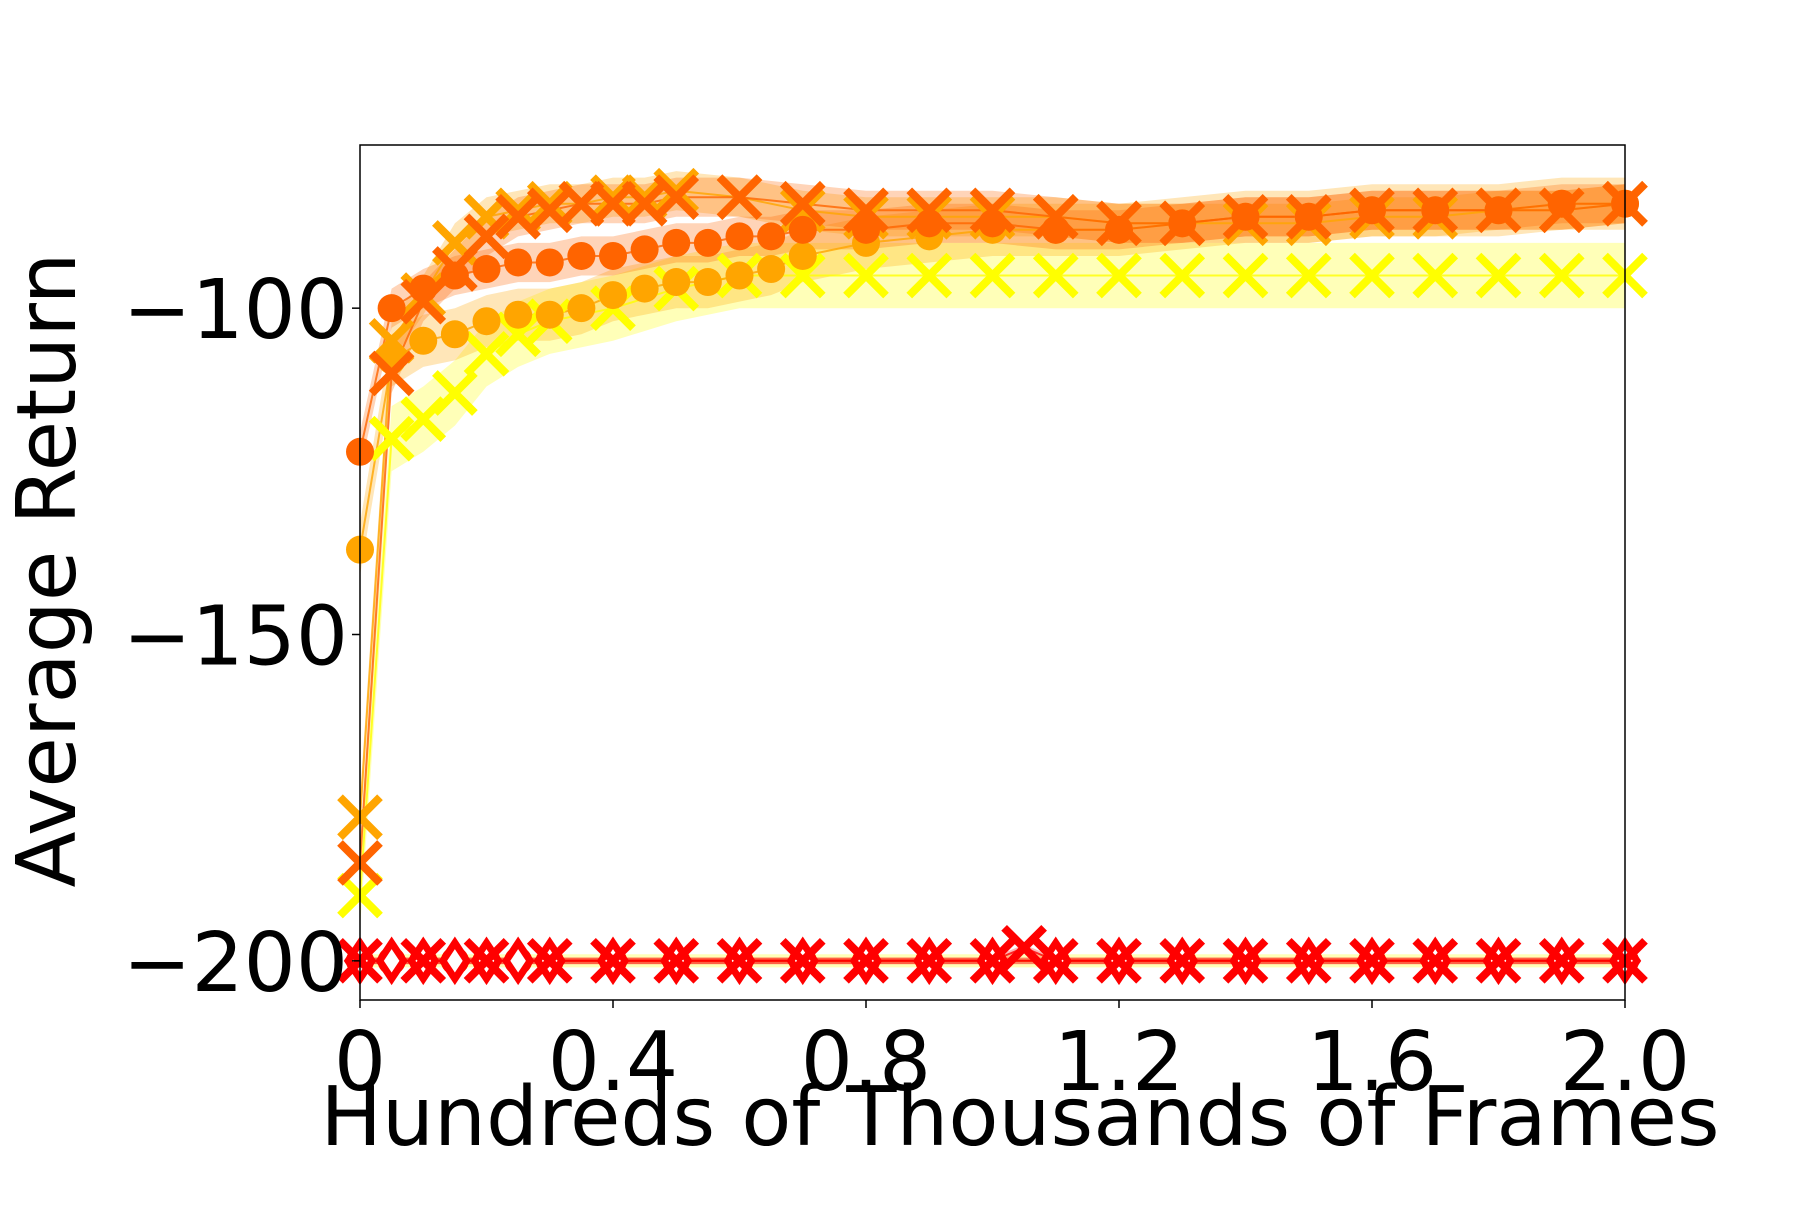  Describe the element at coordinates (1372, 1062) in the screenshot. I see `x-tick-label: 1.6` at that location.